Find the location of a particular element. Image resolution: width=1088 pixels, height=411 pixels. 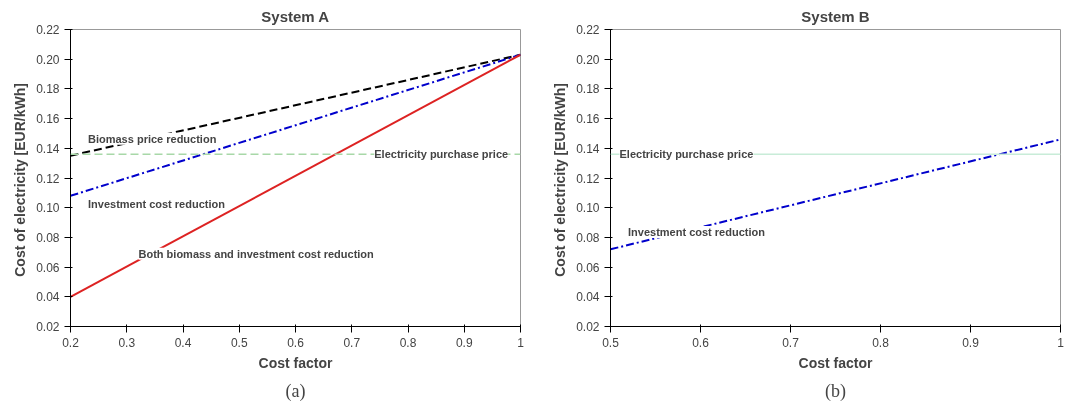

text: (a) is located at coordinates (295, 391).